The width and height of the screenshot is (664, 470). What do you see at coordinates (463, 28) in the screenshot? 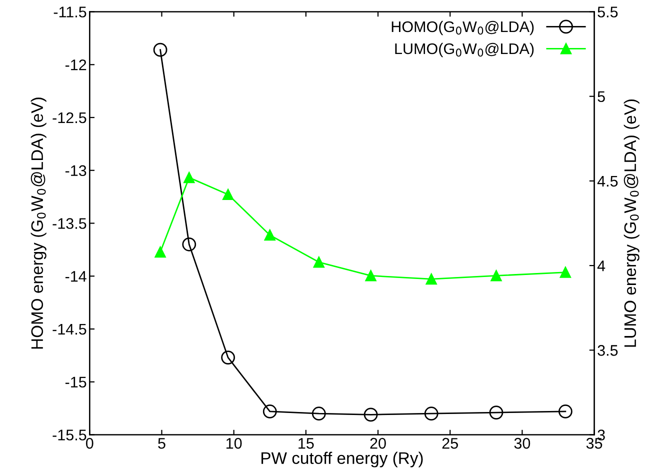
I see `legend-label: HOMO(G$_{0}$W$_{0}$@LDA)` at bounding box center [463, 28].